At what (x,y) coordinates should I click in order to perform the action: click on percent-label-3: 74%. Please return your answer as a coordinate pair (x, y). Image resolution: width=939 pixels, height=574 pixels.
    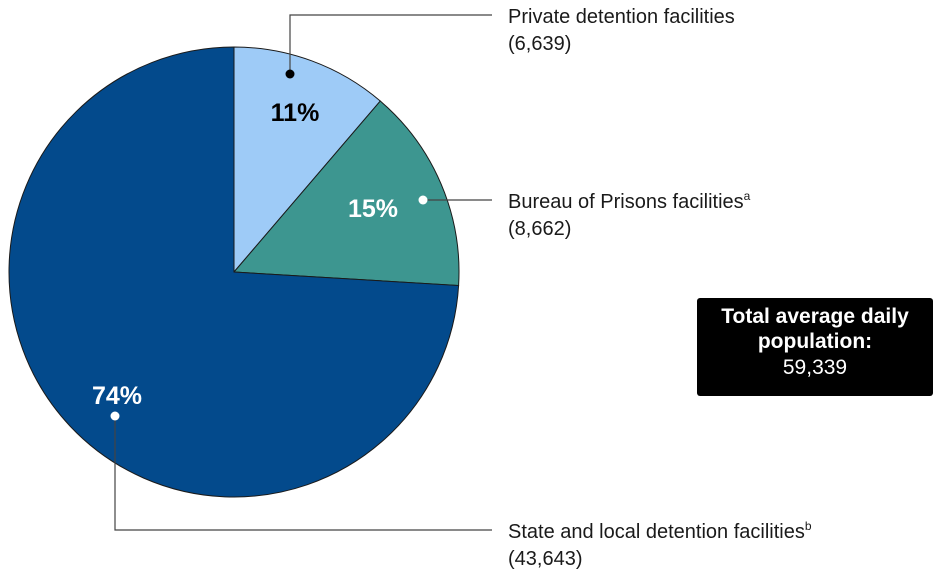
    Looking at the image, I should click on (117, 396).